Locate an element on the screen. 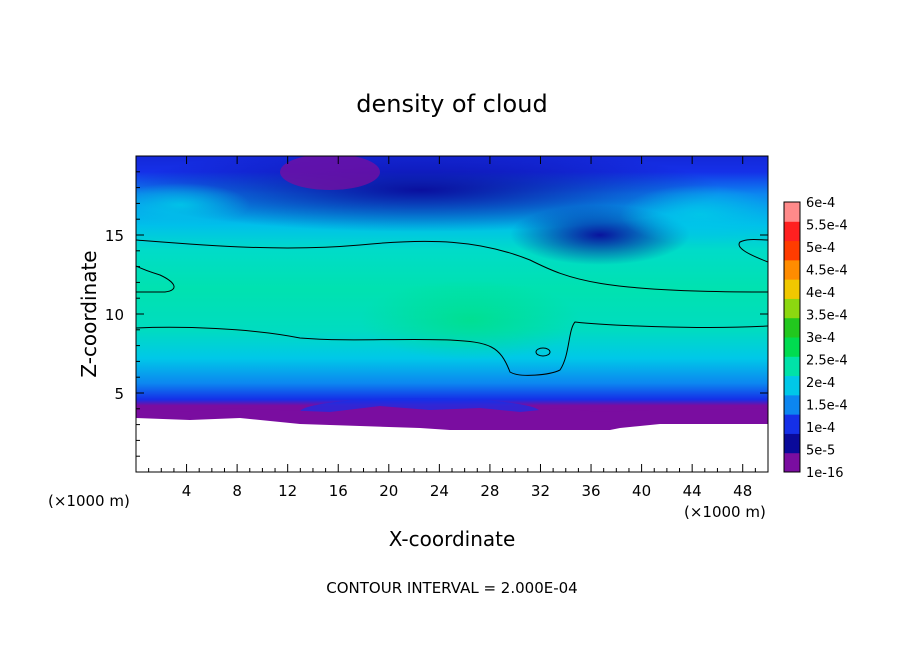  y-tick-label: 15 is located at coordinates (114, 236).